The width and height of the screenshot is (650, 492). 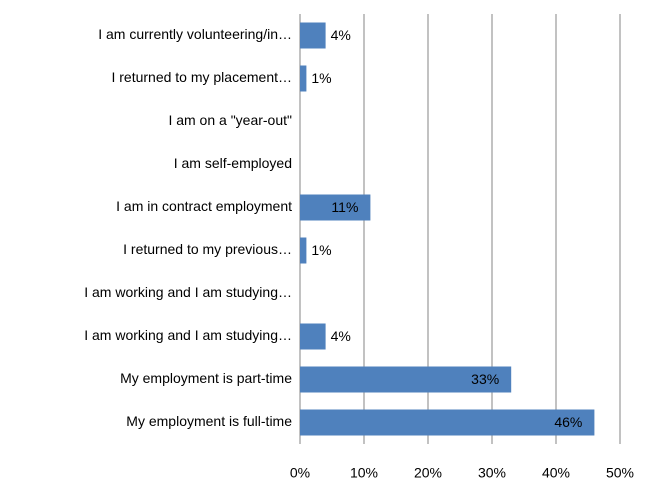 I want to click on x-tick-label: 40%, so click(x=556, y=473).